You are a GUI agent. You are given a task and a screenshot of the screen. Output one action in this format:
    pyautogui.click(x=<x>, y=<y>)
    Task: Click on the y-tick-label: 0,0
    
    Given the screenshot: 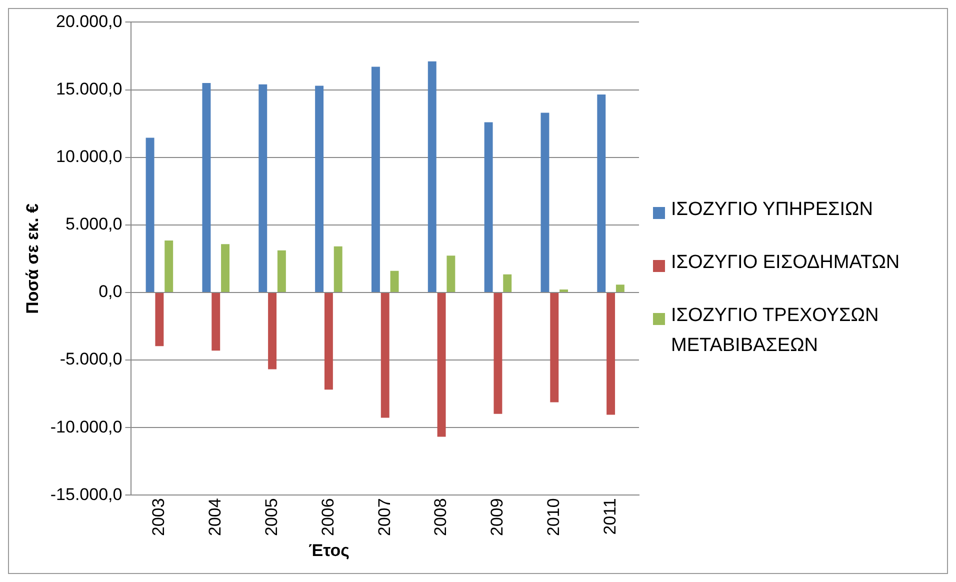 What is the action you would take?
    pyautogui.click(x=110, y=292)
    